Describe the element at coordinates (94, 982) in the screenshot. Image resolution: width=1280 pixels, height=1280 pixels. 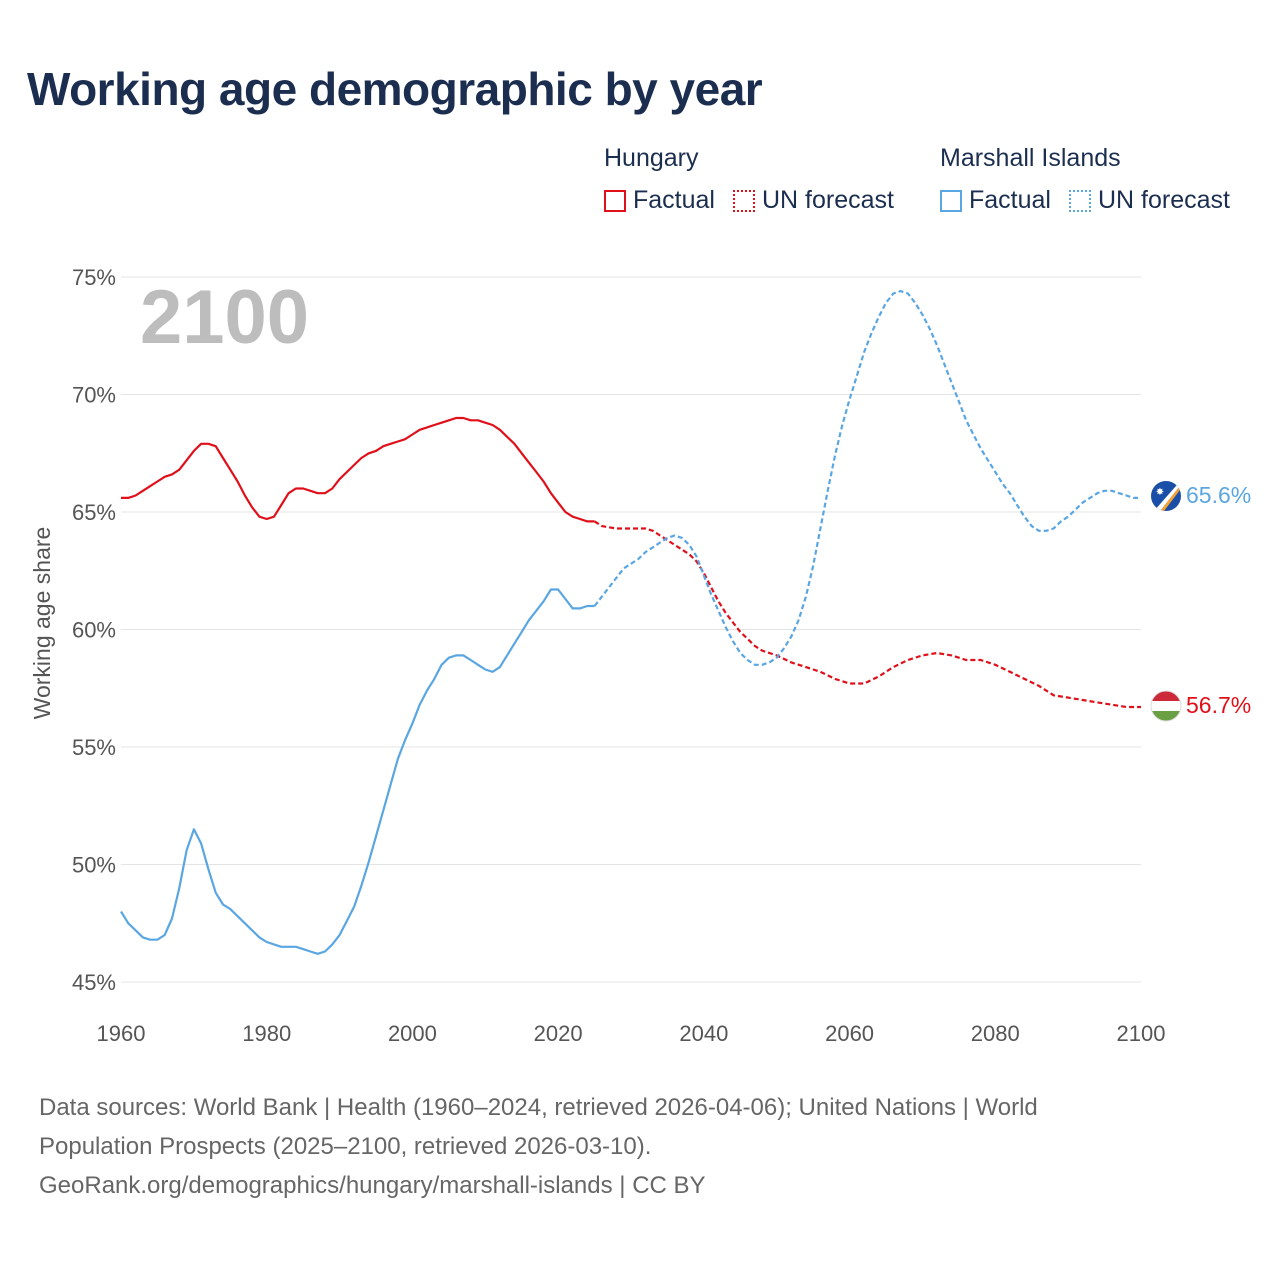
I see `y-tick-label: 45%` at that location.